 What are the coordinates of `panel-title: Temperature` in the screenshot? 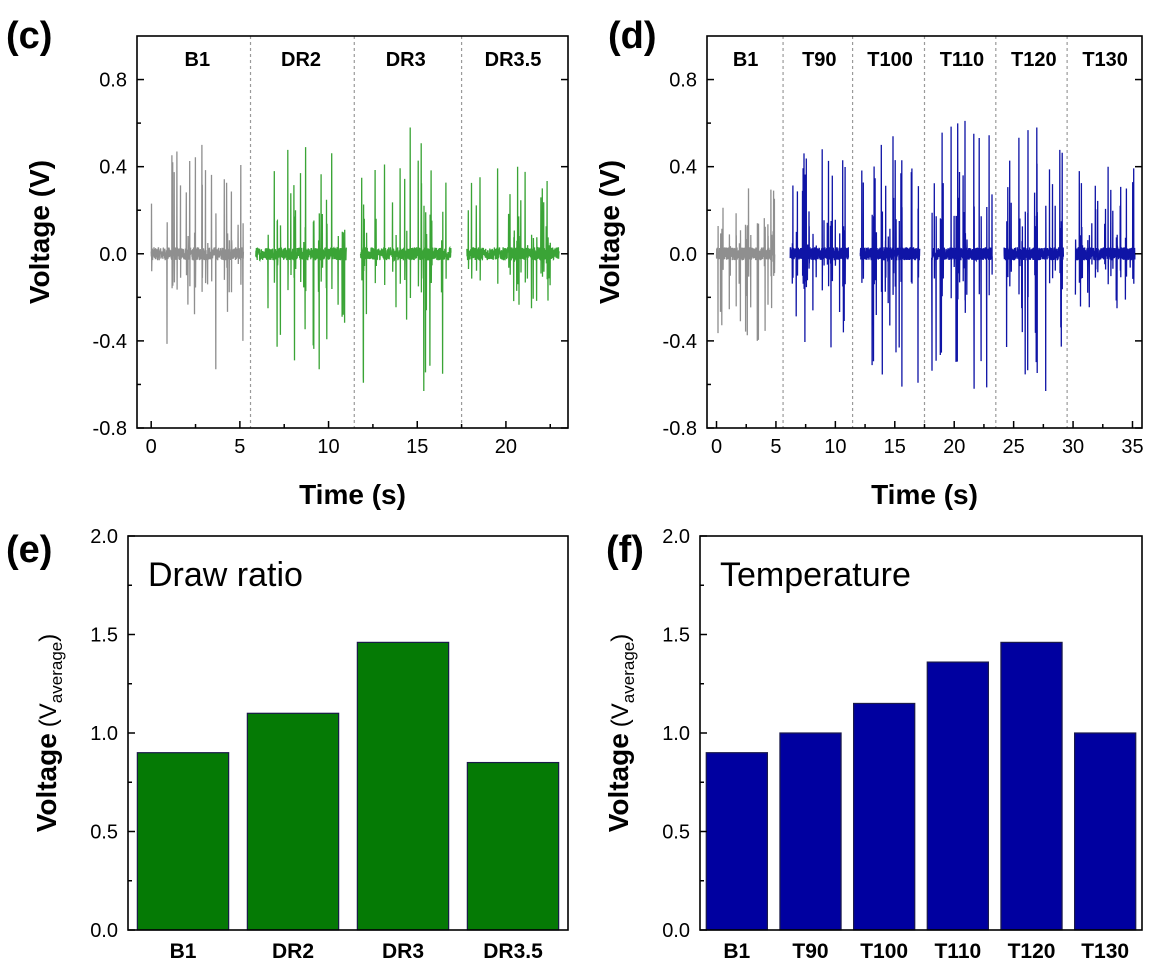 It's located at (815, 575).